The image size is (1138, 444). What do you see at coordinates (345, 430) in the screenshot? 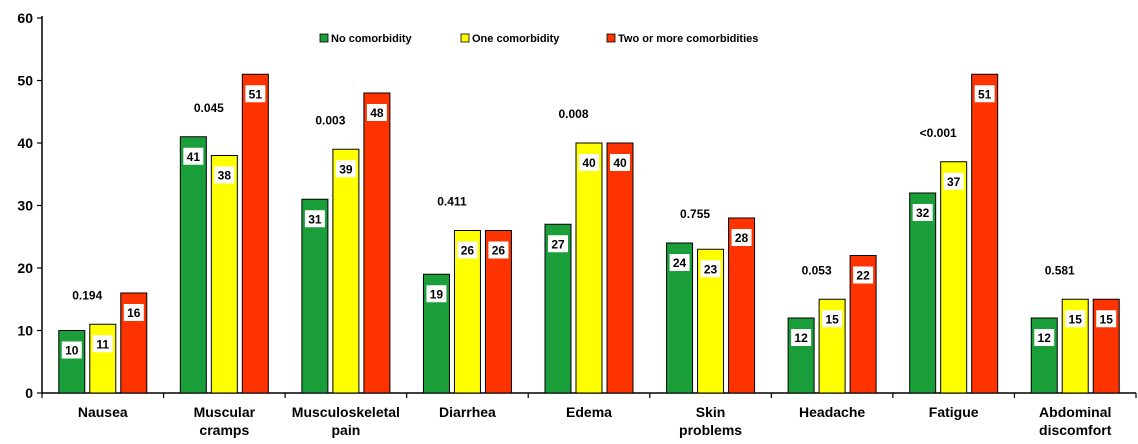
I see `category-label: pain` at bounding box center [345, 430].